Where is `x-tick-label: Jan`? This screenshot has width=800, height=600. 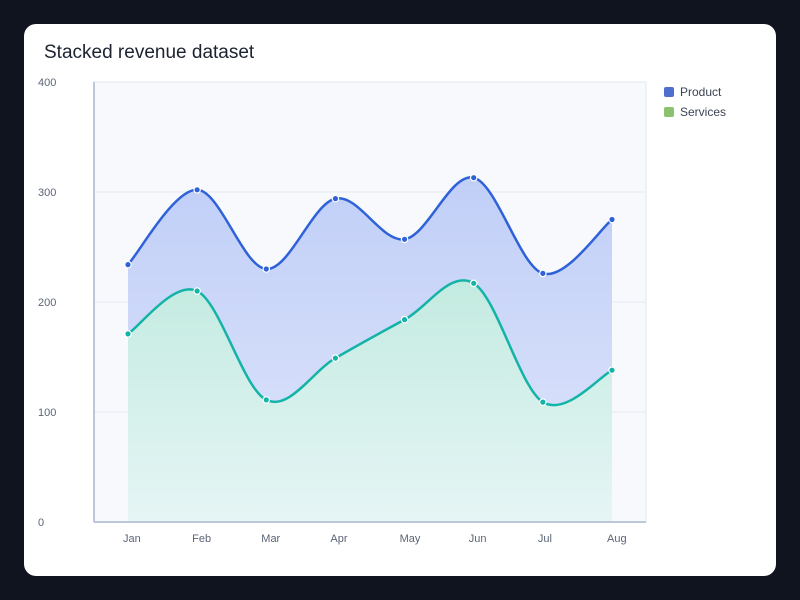 x-tick-label: Jan is located at coordinates (132, 539).